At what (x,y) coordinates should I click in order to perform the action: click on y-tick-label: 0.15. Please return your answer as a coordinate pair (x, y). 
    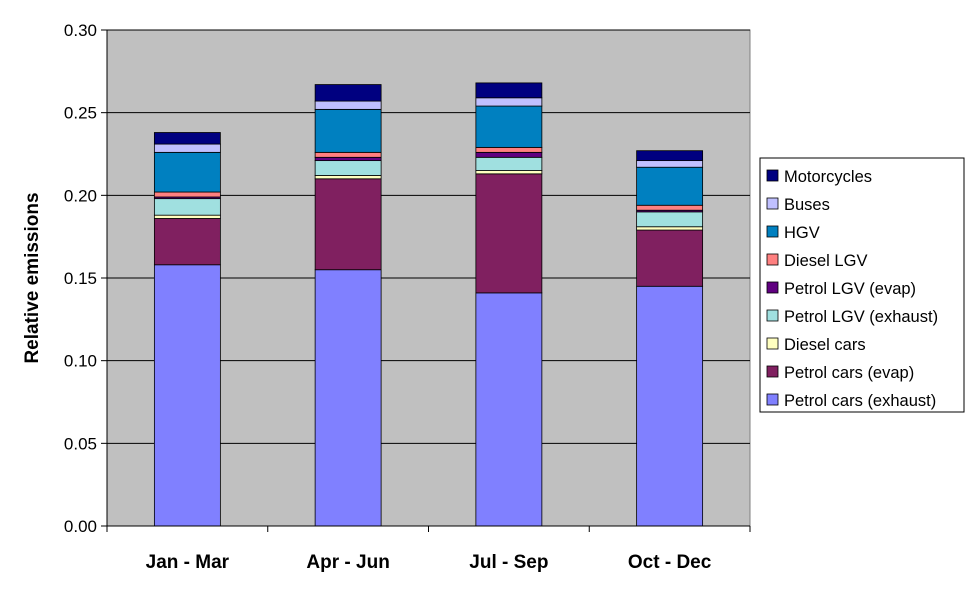
    Looking at the image, I should click on (80, 278).